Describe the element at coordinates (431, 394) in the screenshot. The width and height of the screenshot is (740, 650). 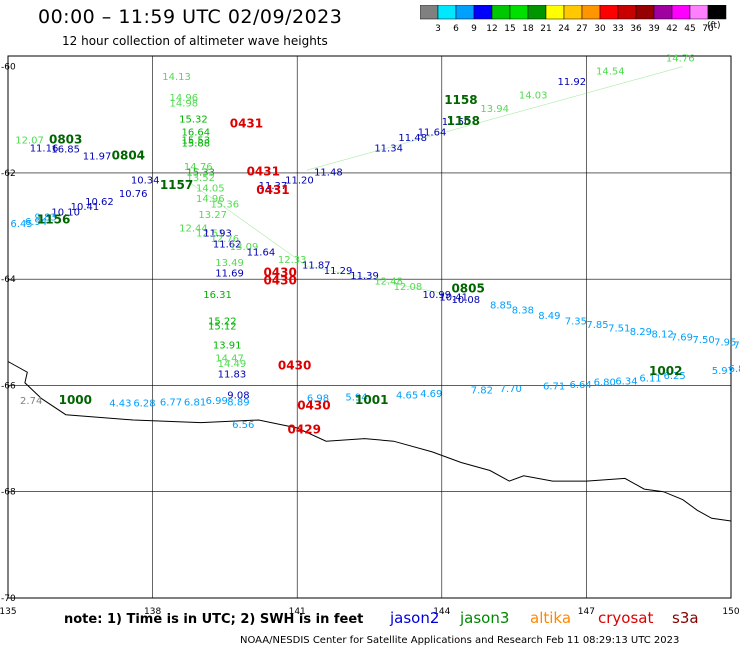
I see `wave-height-label: 4.69` at that location.